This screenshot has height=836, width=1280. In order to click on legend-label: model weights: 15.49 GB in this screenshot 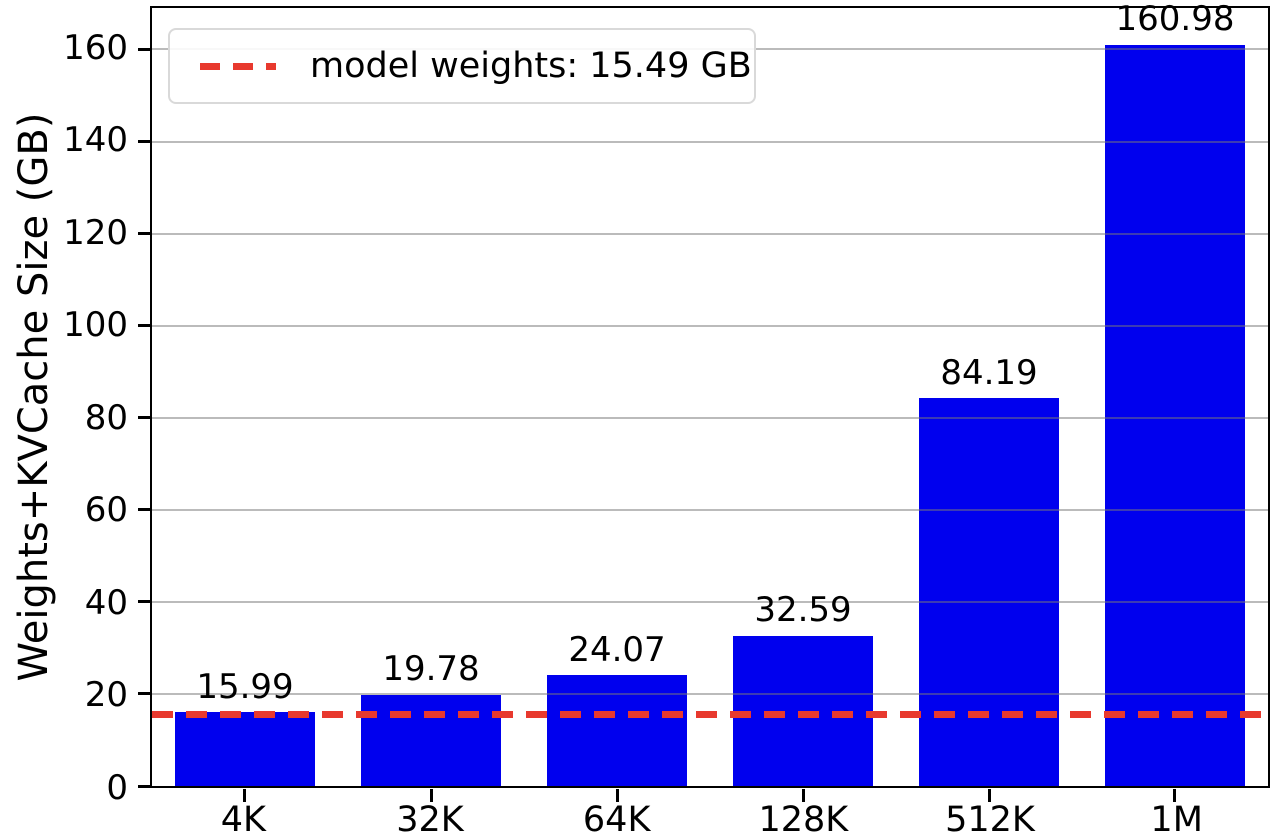, I will do `click(531, 66)`.